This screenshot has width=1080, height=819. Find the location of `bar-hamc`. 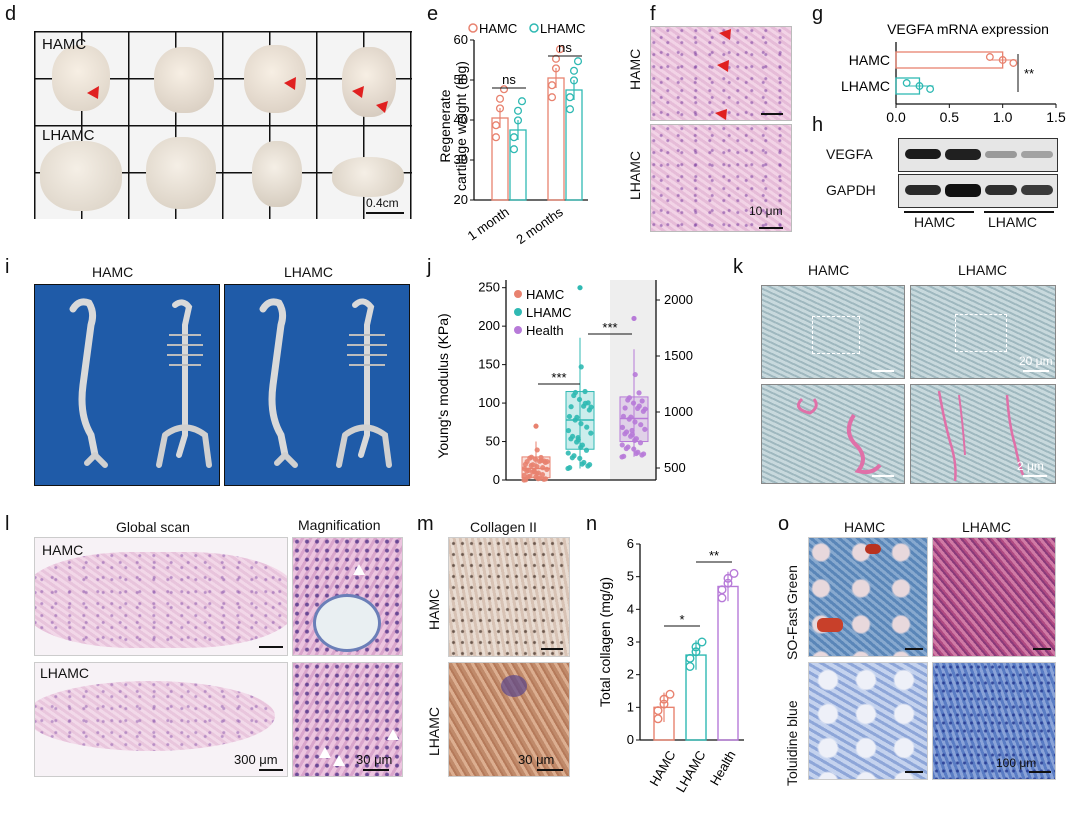

bar-hamc is located at coordinates (500, 159).